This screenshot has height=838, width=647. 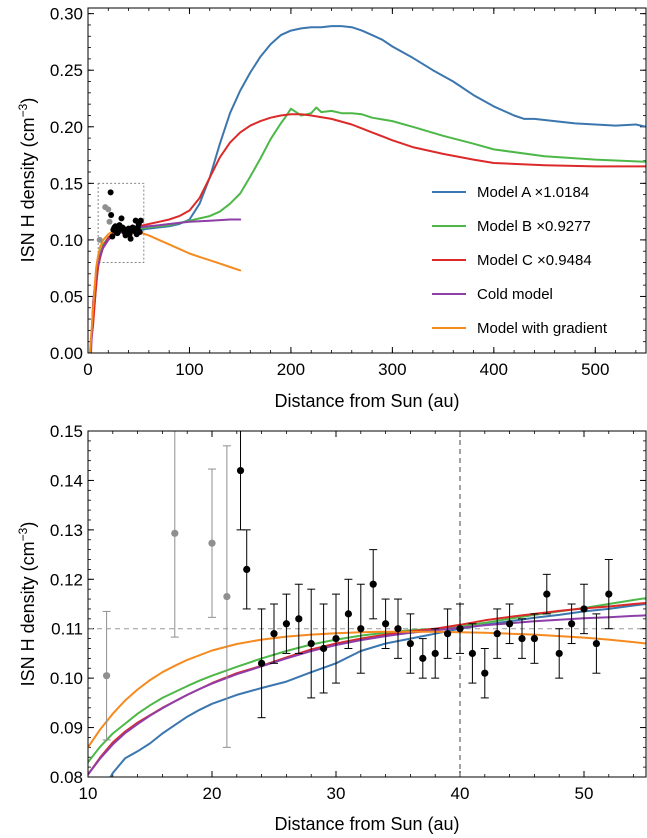 I want to click on y-tick-label: 0.12, so click(x=66, y=579).